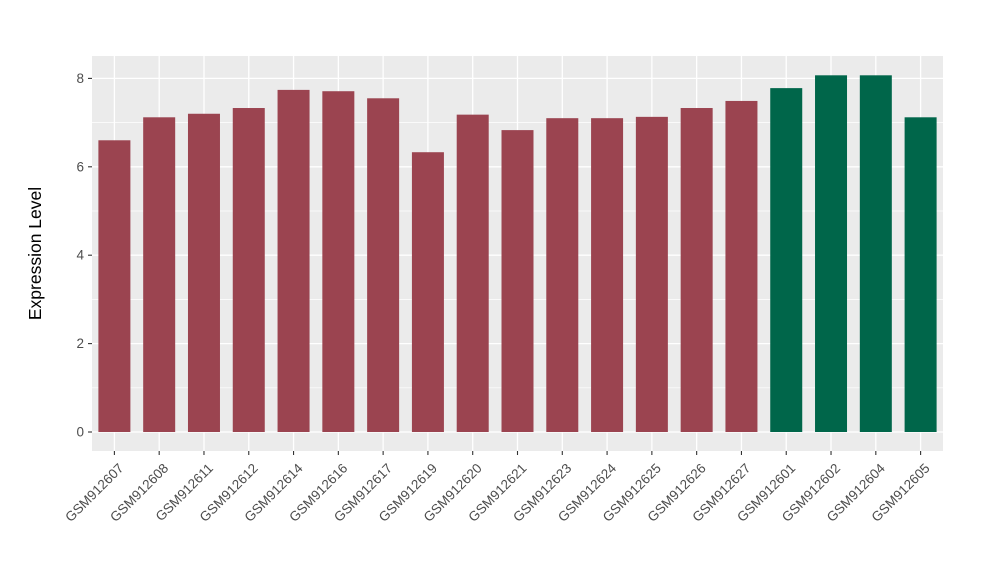  Describe the element at coordinates (80, 343) in the screenshot. I see `y-tick-label: 2` at that location.